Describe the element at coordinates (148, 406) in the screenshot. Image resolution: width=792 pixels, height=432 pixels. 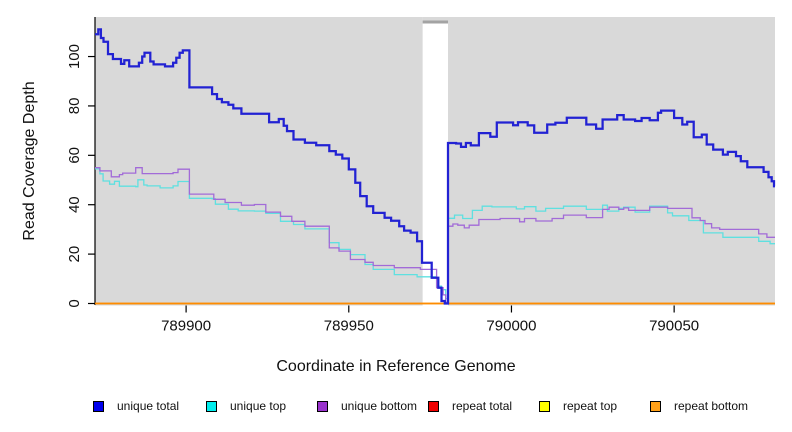
I see `legend-label: unique total` at that location.